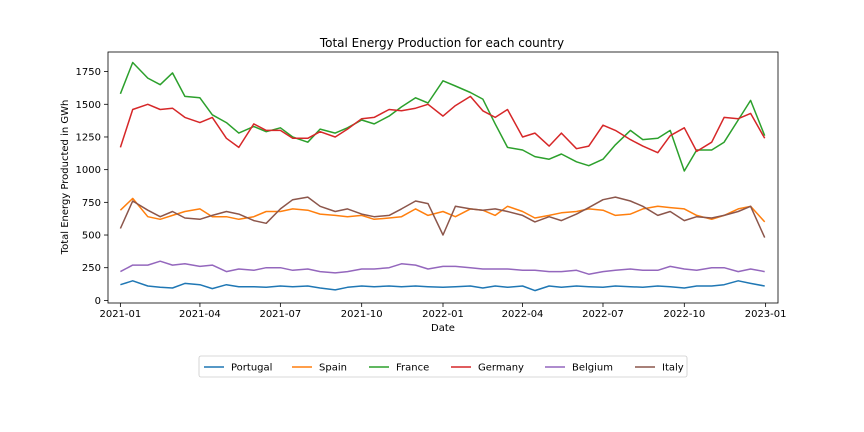 This screenshot has width=864, height=432. I want to click on y-tick-label: 1500, so click(88, 105).